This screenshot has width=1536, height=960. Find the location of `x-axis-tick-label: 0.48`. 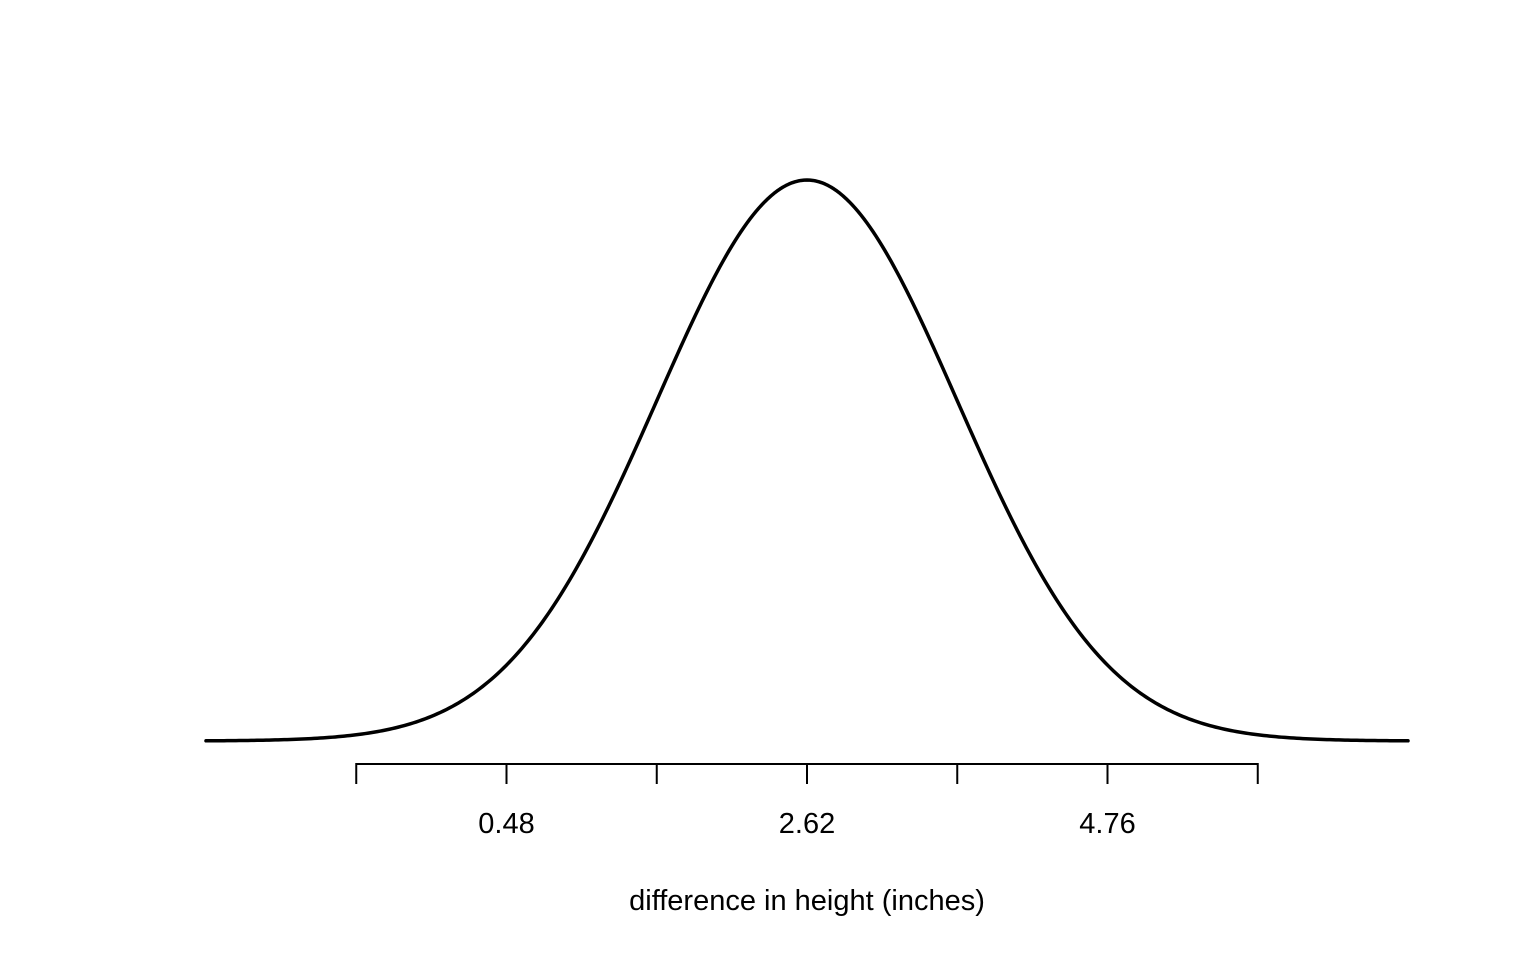

x-axis-tick-label: 0.48 is located at coordinates (506, 824).